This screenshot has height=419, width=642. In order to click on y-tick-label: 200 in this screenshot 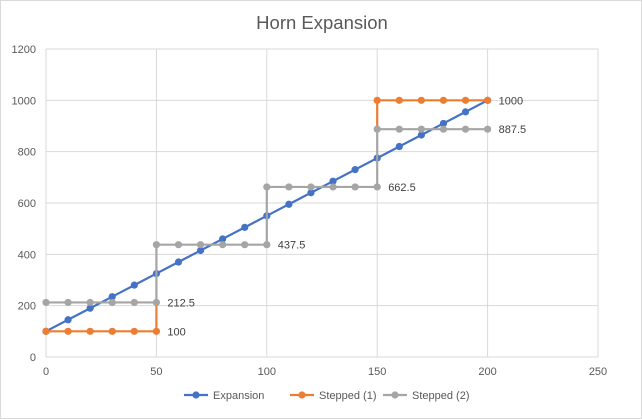, I will do `click(27, 307)`.